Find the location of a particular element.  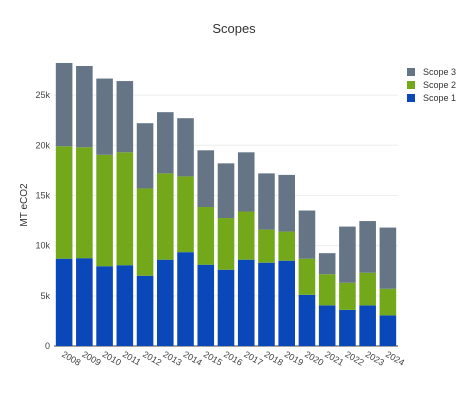

y-tick-label: 25k is located at coordinates (42, 95).